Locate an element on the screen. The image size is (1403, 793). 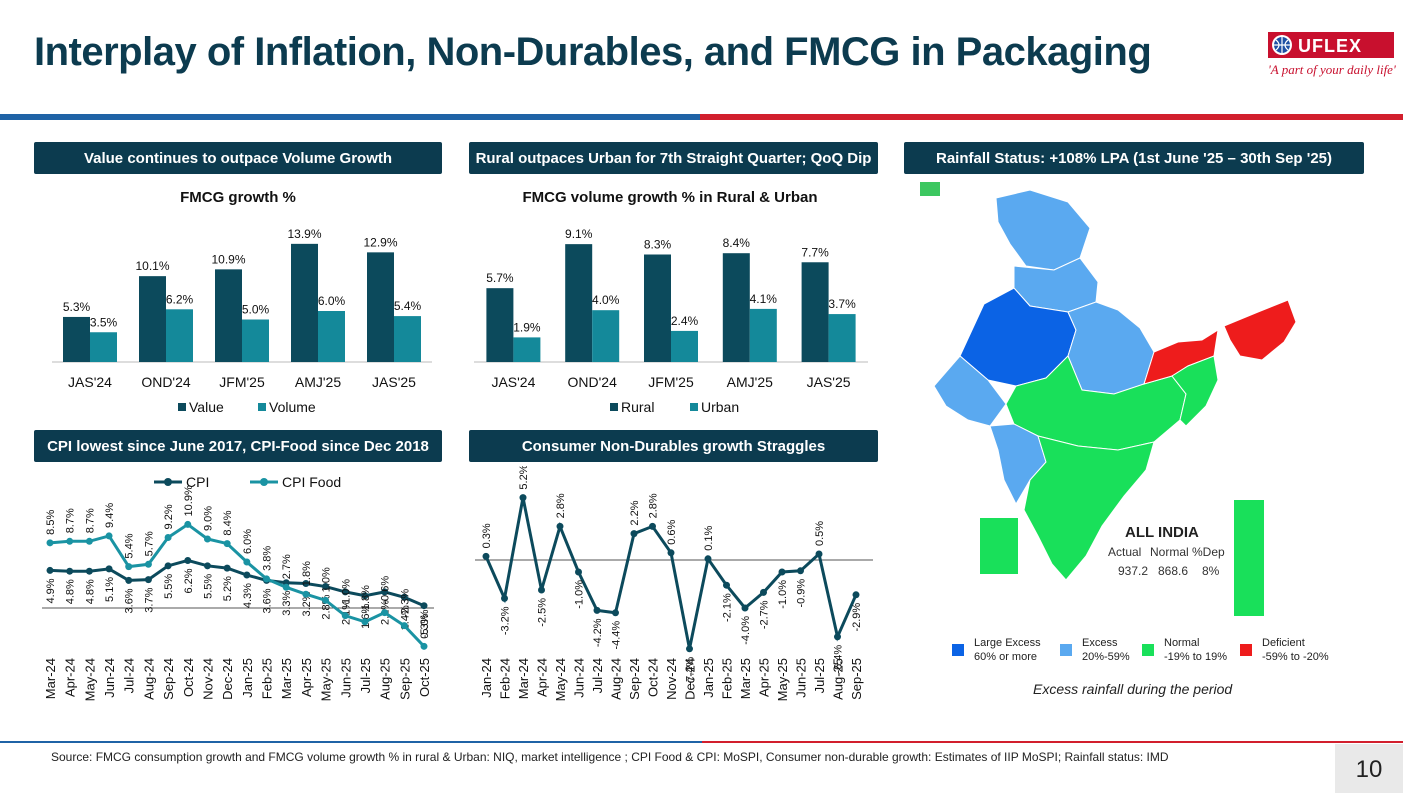
x-tick-label: Mar-25 is located at coordinates (745, 678).